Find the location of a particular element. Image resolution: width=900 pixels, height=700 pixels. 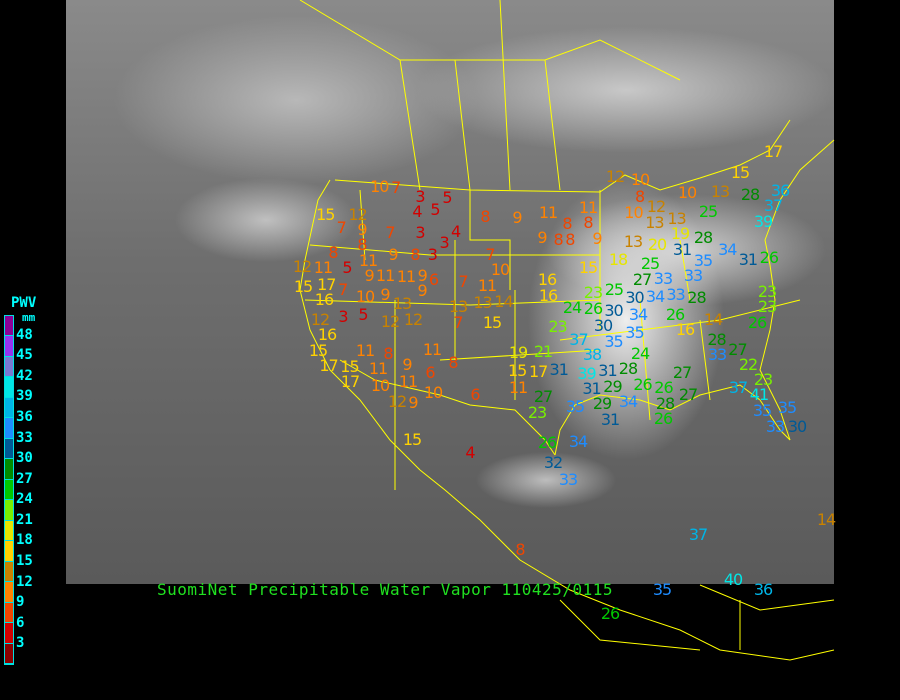

station-pwv-value: 24 is located at coordinates (640, 354).